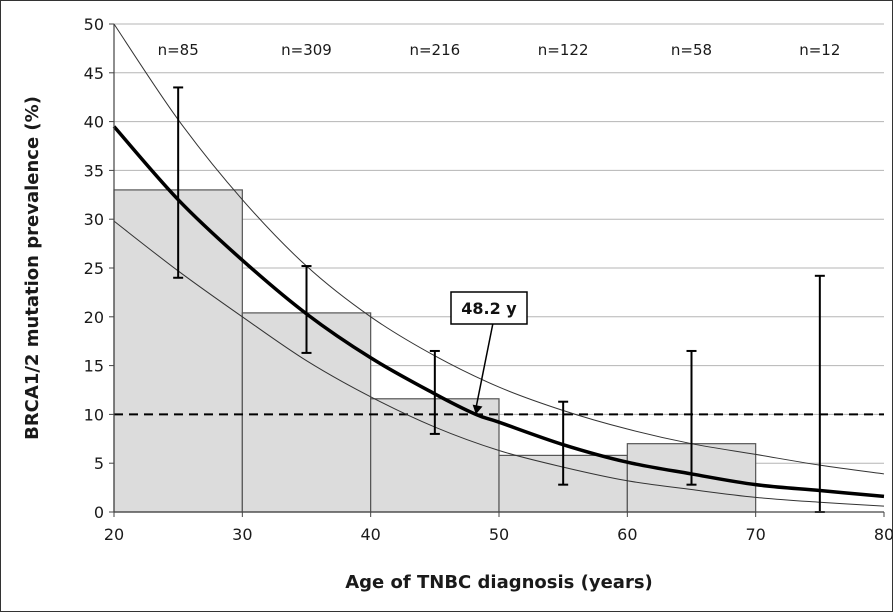 The width and height of the screenshot is (893, 612). Describe the element at coordinates (499, 534) in the screenshot. I see `x-tick-label: 50` at that location.